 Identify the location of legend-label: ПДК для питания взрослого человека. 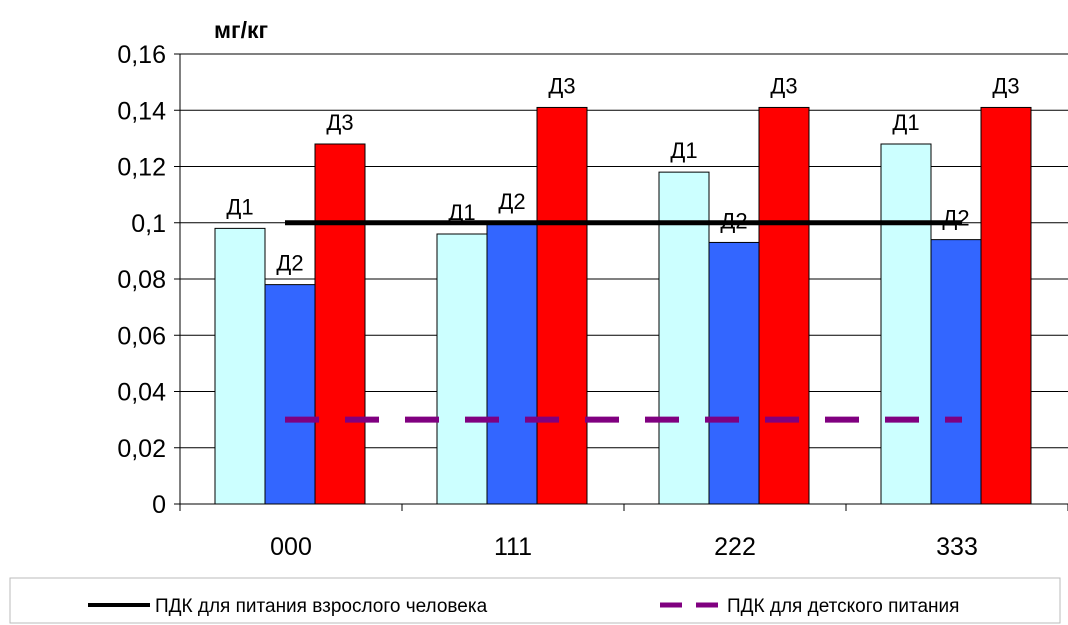
(321, 606).